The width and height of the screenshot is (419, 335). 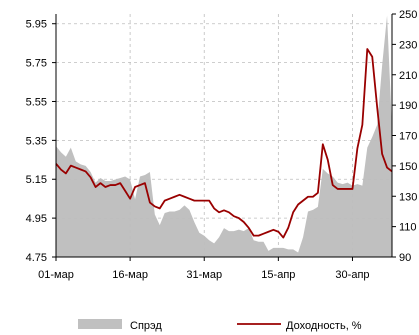 I want to click on left-tick-label: 5.55, so click(x=36, y=102).